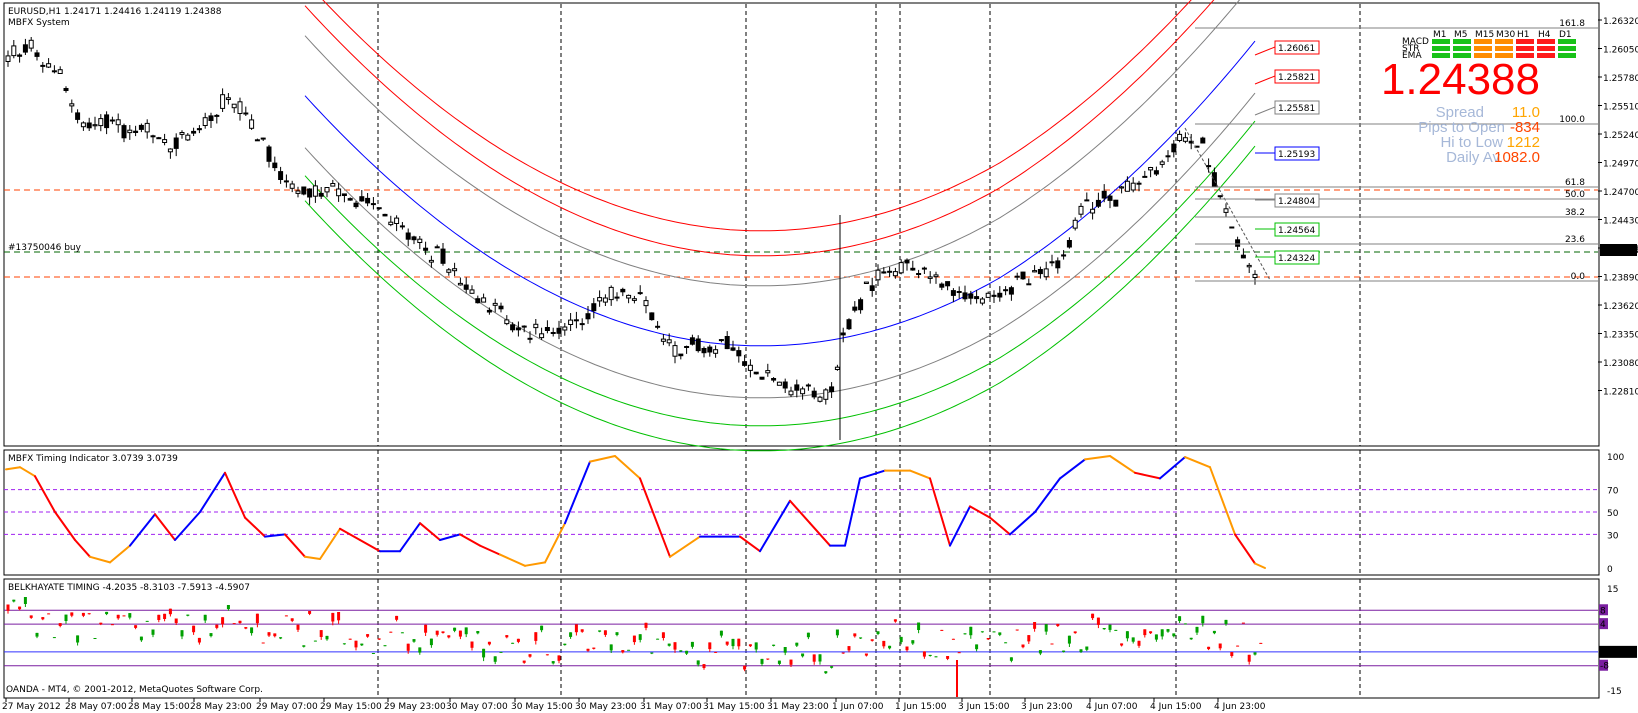 The height and width of the screenshot is (713, 1638). Describe the element at coordinates (671, 707) in the screenshot. I see `time-tick-label: 31 May 07:00` at that location.